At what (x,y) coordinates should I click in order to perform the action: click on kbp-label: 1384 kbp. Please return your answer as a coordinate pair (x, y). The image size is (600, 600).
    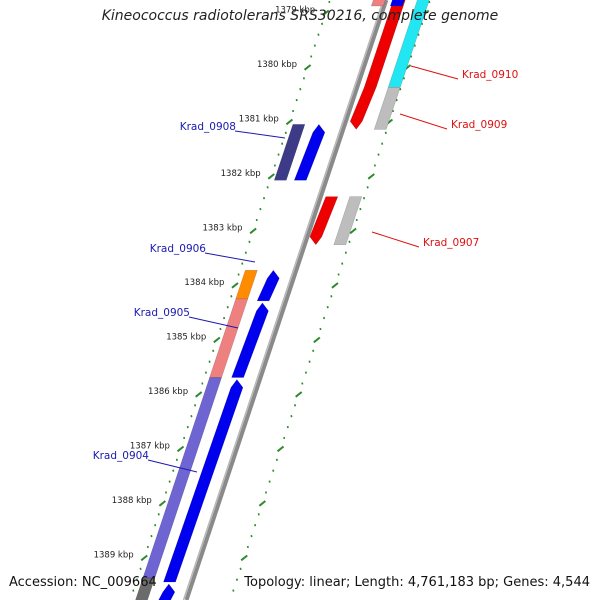
    Looking at the image, I should click on (204, 283).